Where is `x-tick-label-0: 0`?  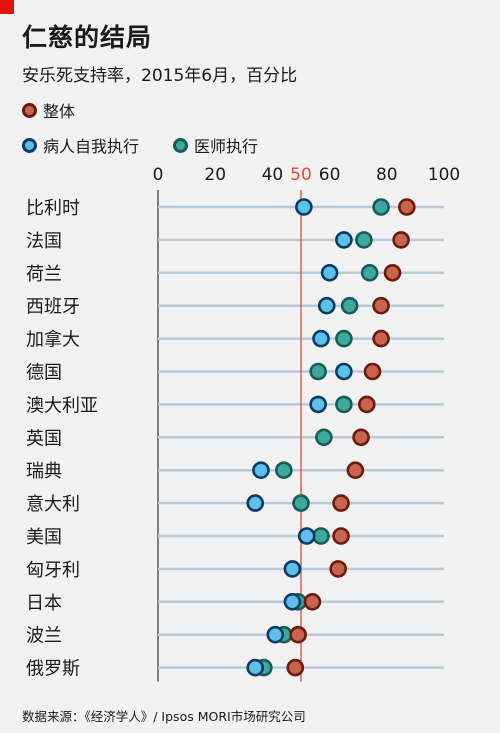 x-tick-label-0: 0 is located at coordinates (158, 175).